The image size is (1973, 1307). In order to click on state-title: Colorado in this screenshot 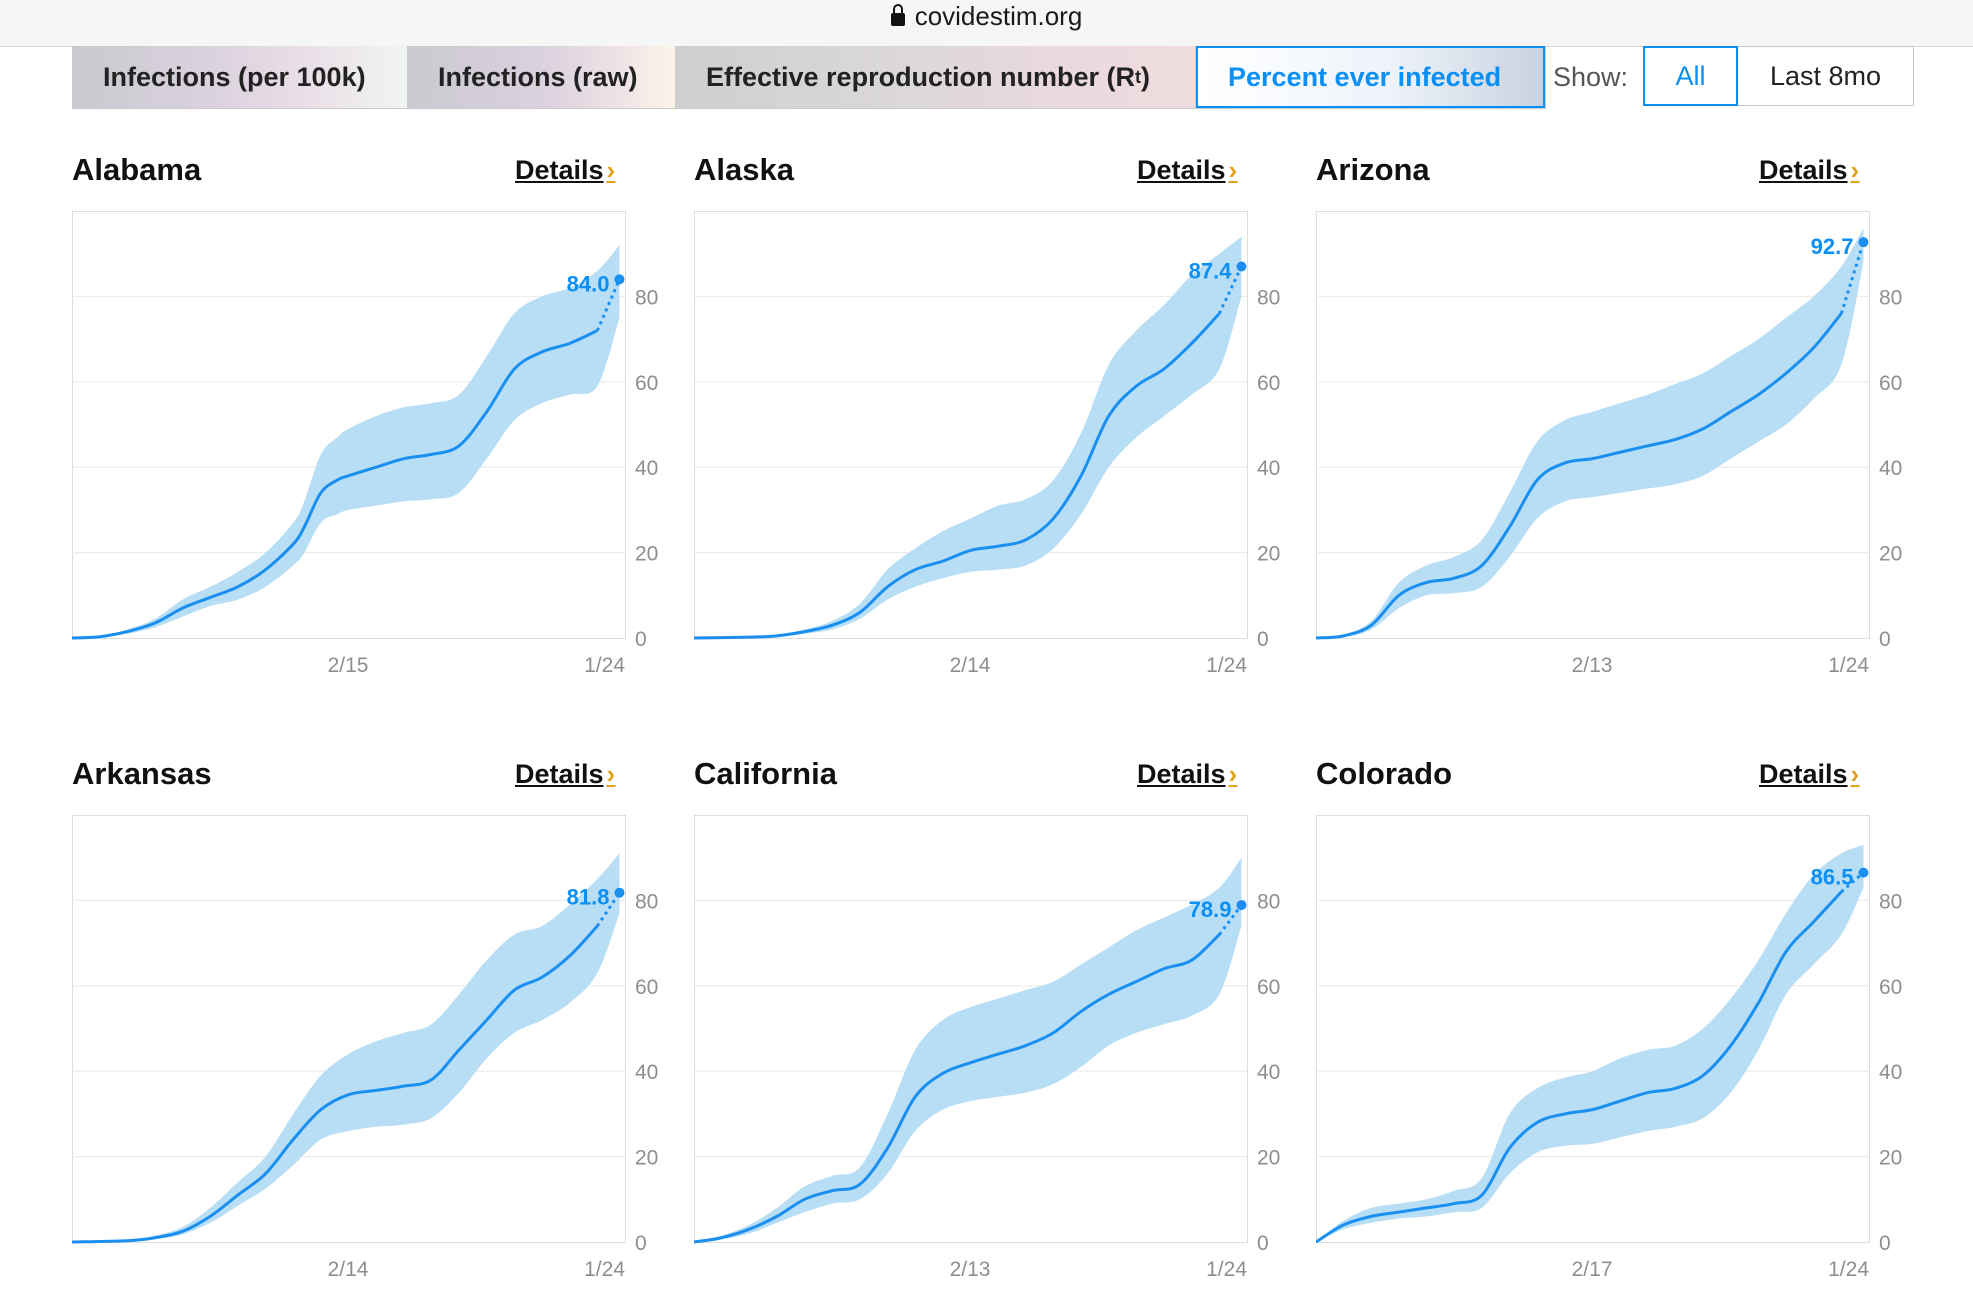, I will do `click(1384, 773)`.